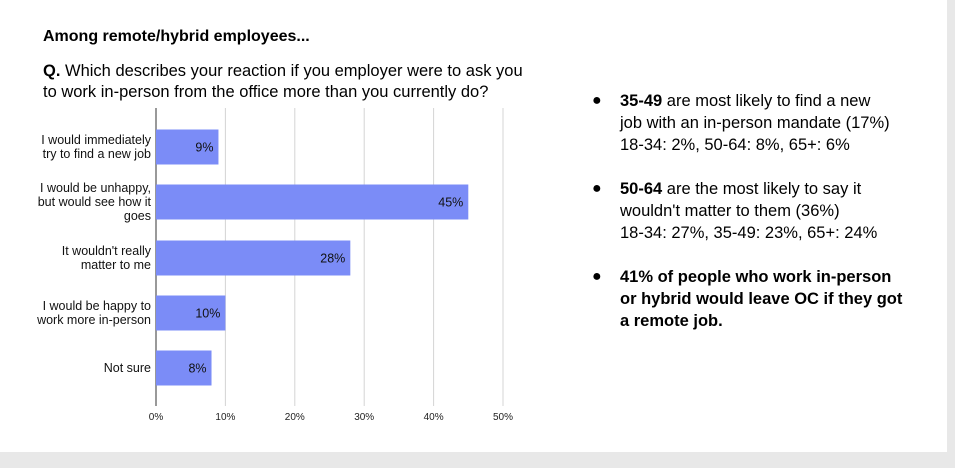 The width and height of the screenshot is (955, 468). What do you see at coordinates (735, 145) in the screenshot?
I see `finding-line: 18-34: 2%, 50-64: 8%, 65+: 6%` at bounding box center [735, 145].